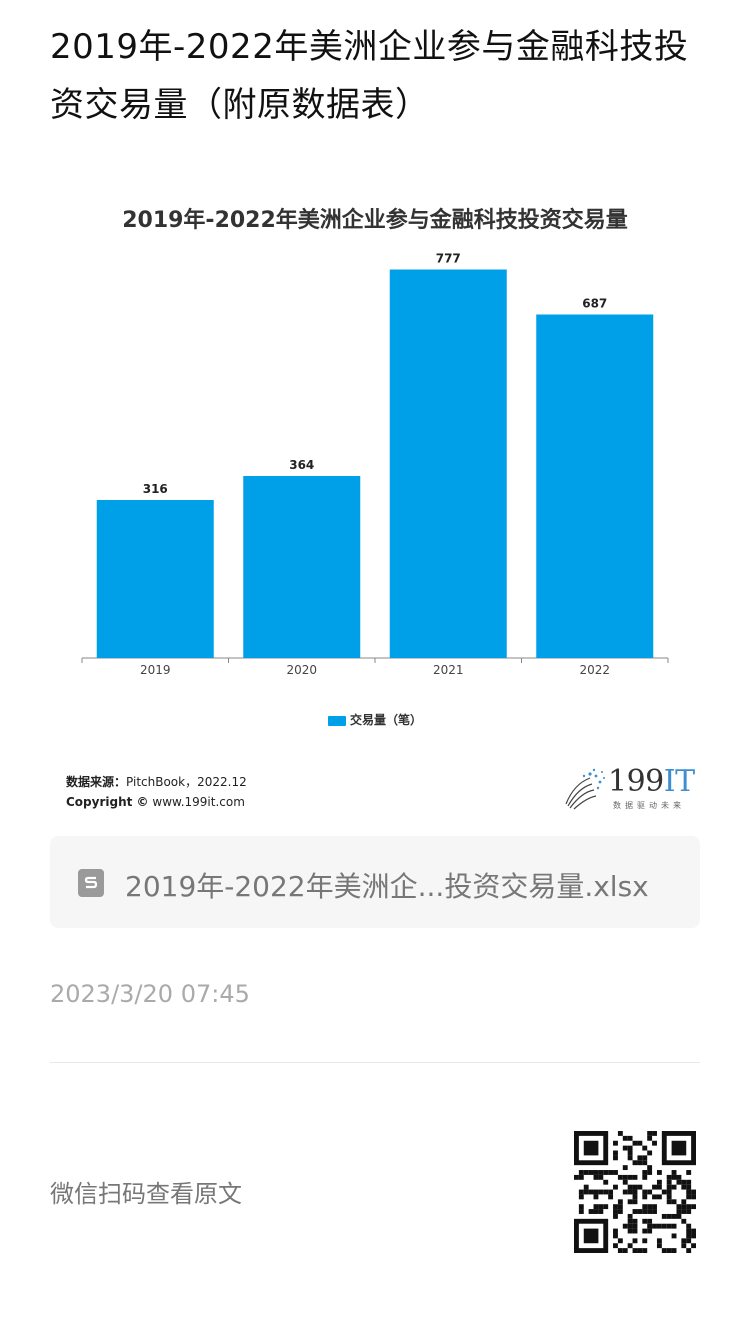 The image size is (750, 1319). What do you see at coordinates (155, 579) in the screenshot?
I see `bar-2019` at bounding box center [155, 579].